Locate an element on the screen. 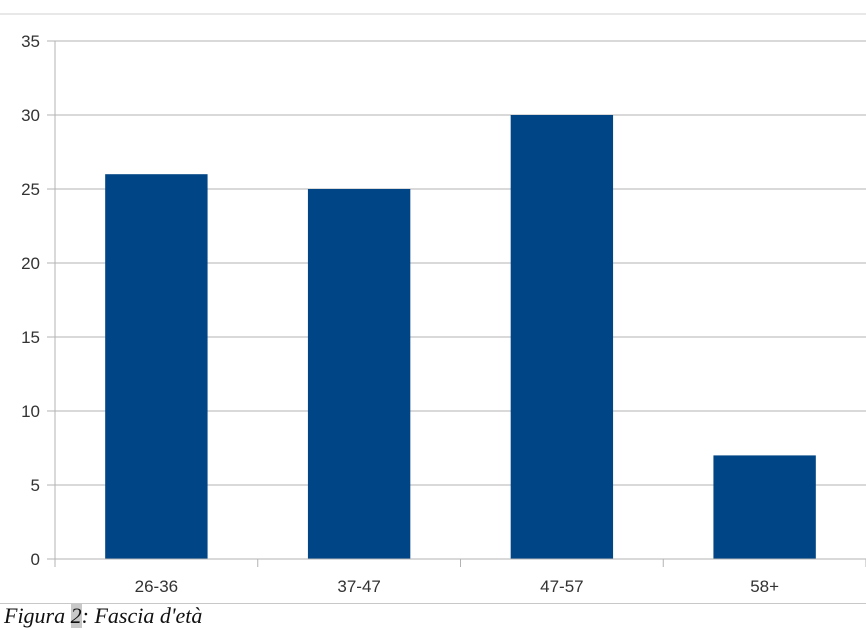 This screenshot has height=630, width=866. y-tick-label: 25 is located at coordinates (30, 189).